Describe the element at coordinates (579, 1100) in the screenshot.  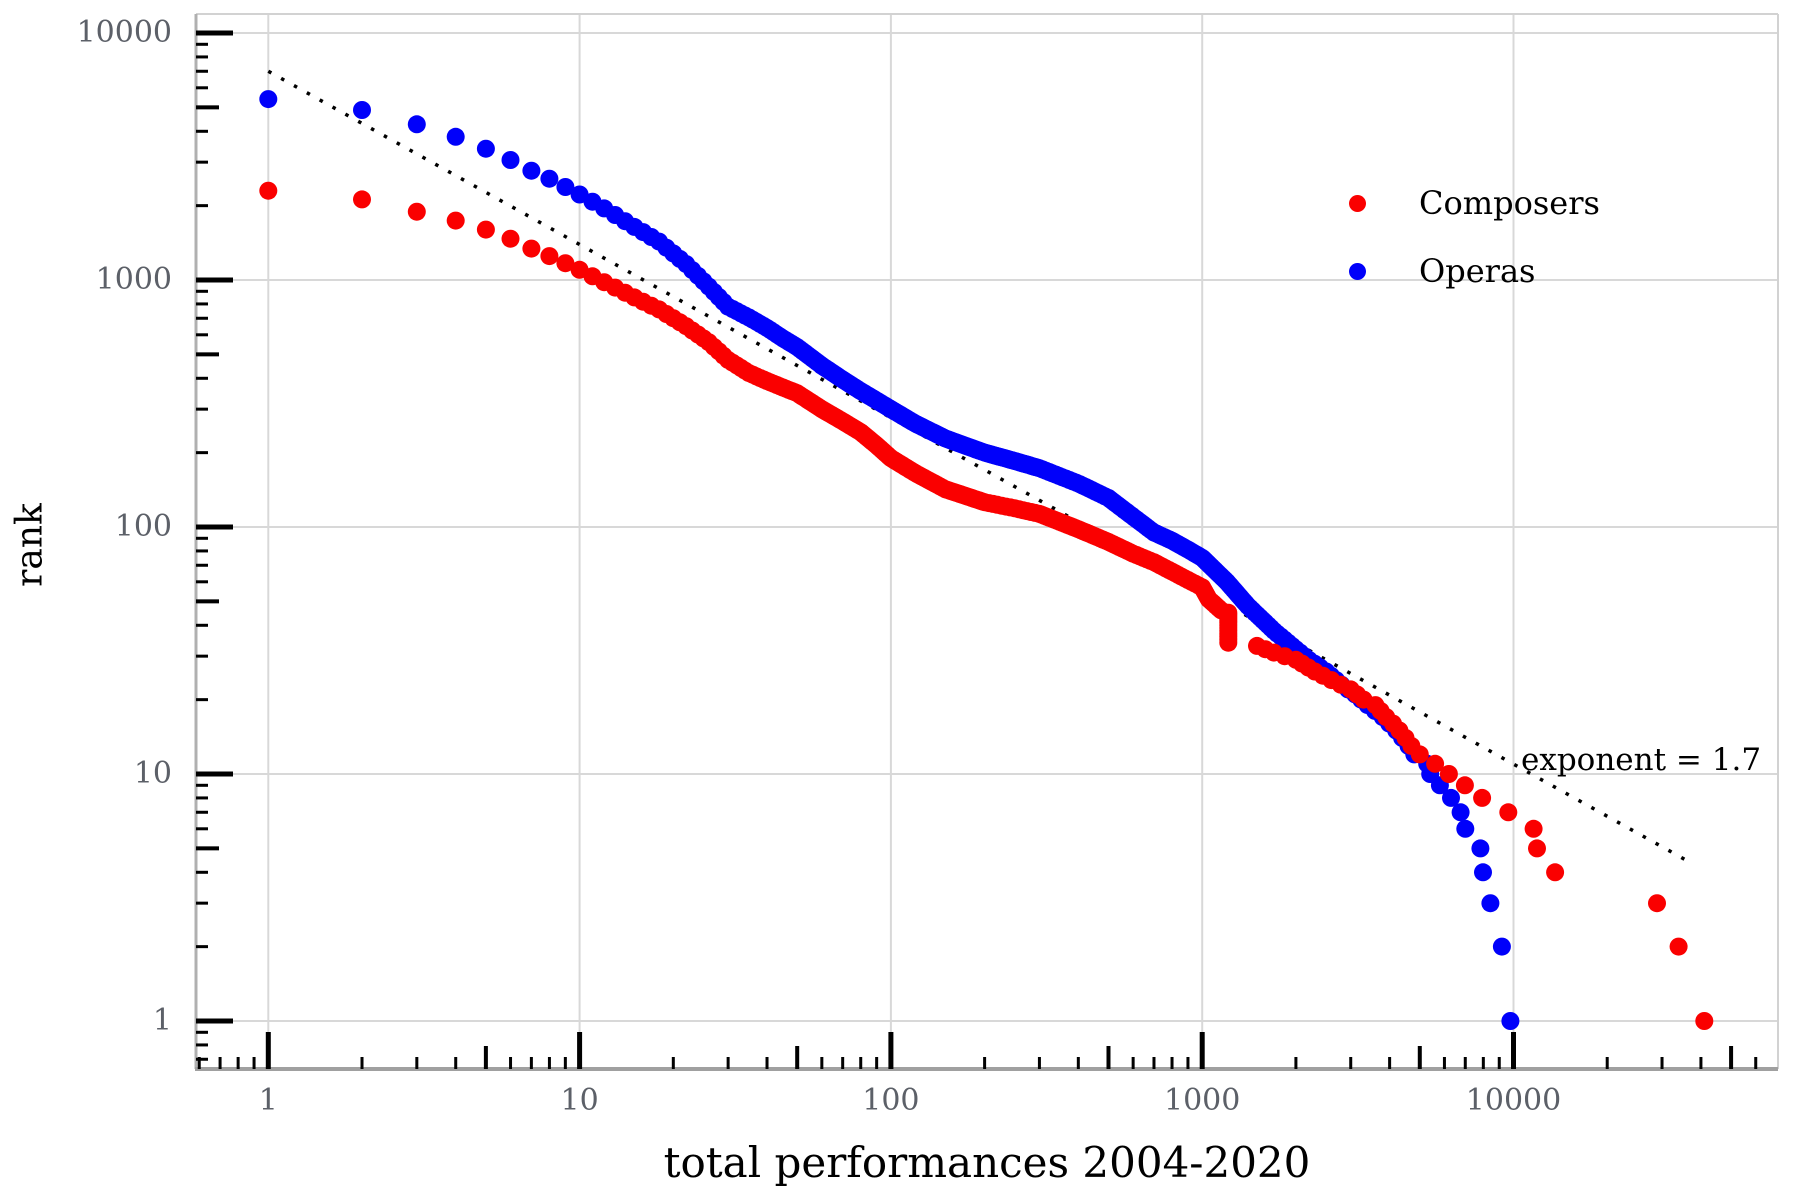
I see `x-tick-label: 10` at that location.